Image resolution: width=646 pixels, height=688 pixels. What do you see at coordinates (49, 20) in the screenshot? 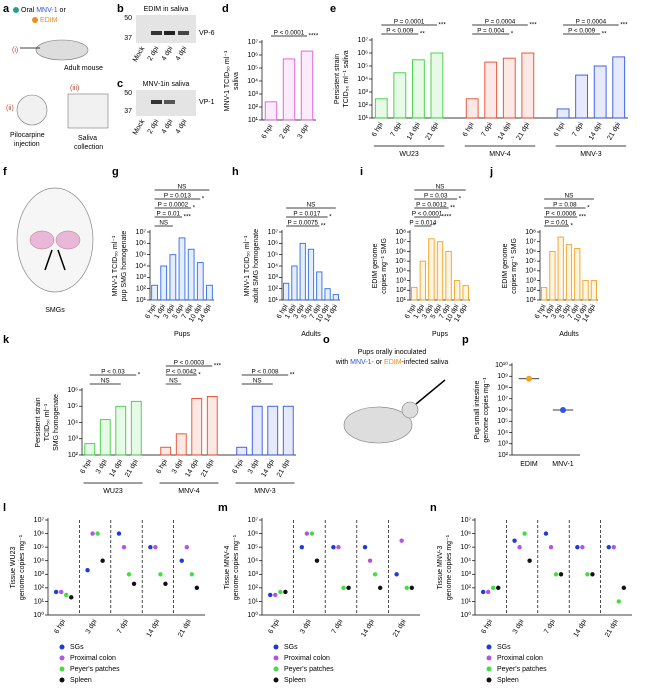
I see `legend-text: EDIM` at bounding box center [49, 20].